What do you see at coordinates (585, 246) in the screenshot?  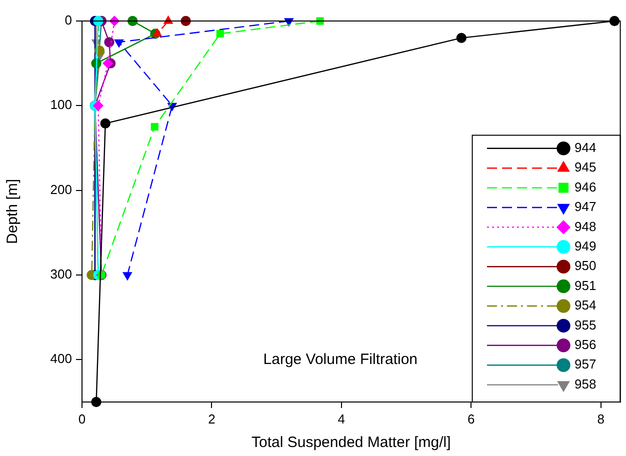 I see `legend-label: 949` at bounding box center [585, 246].